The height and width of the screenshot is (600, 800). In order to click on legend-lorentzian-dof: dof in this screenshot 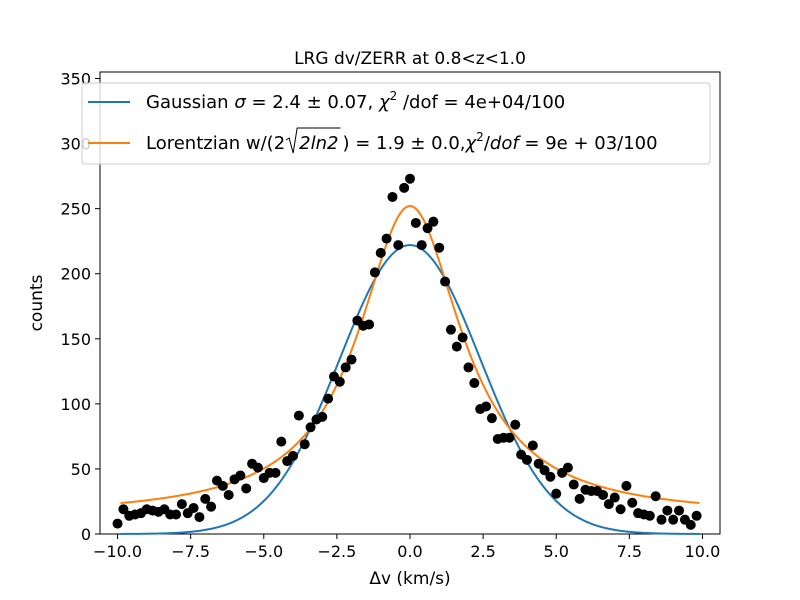, I will do `click(505, 143)`.